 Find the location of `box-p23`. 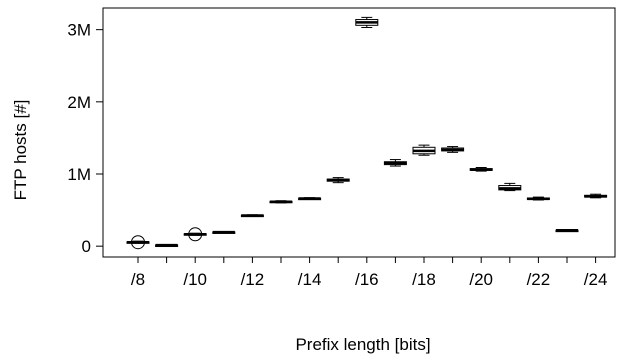

box-p23 is located at coordinates (567, 231).